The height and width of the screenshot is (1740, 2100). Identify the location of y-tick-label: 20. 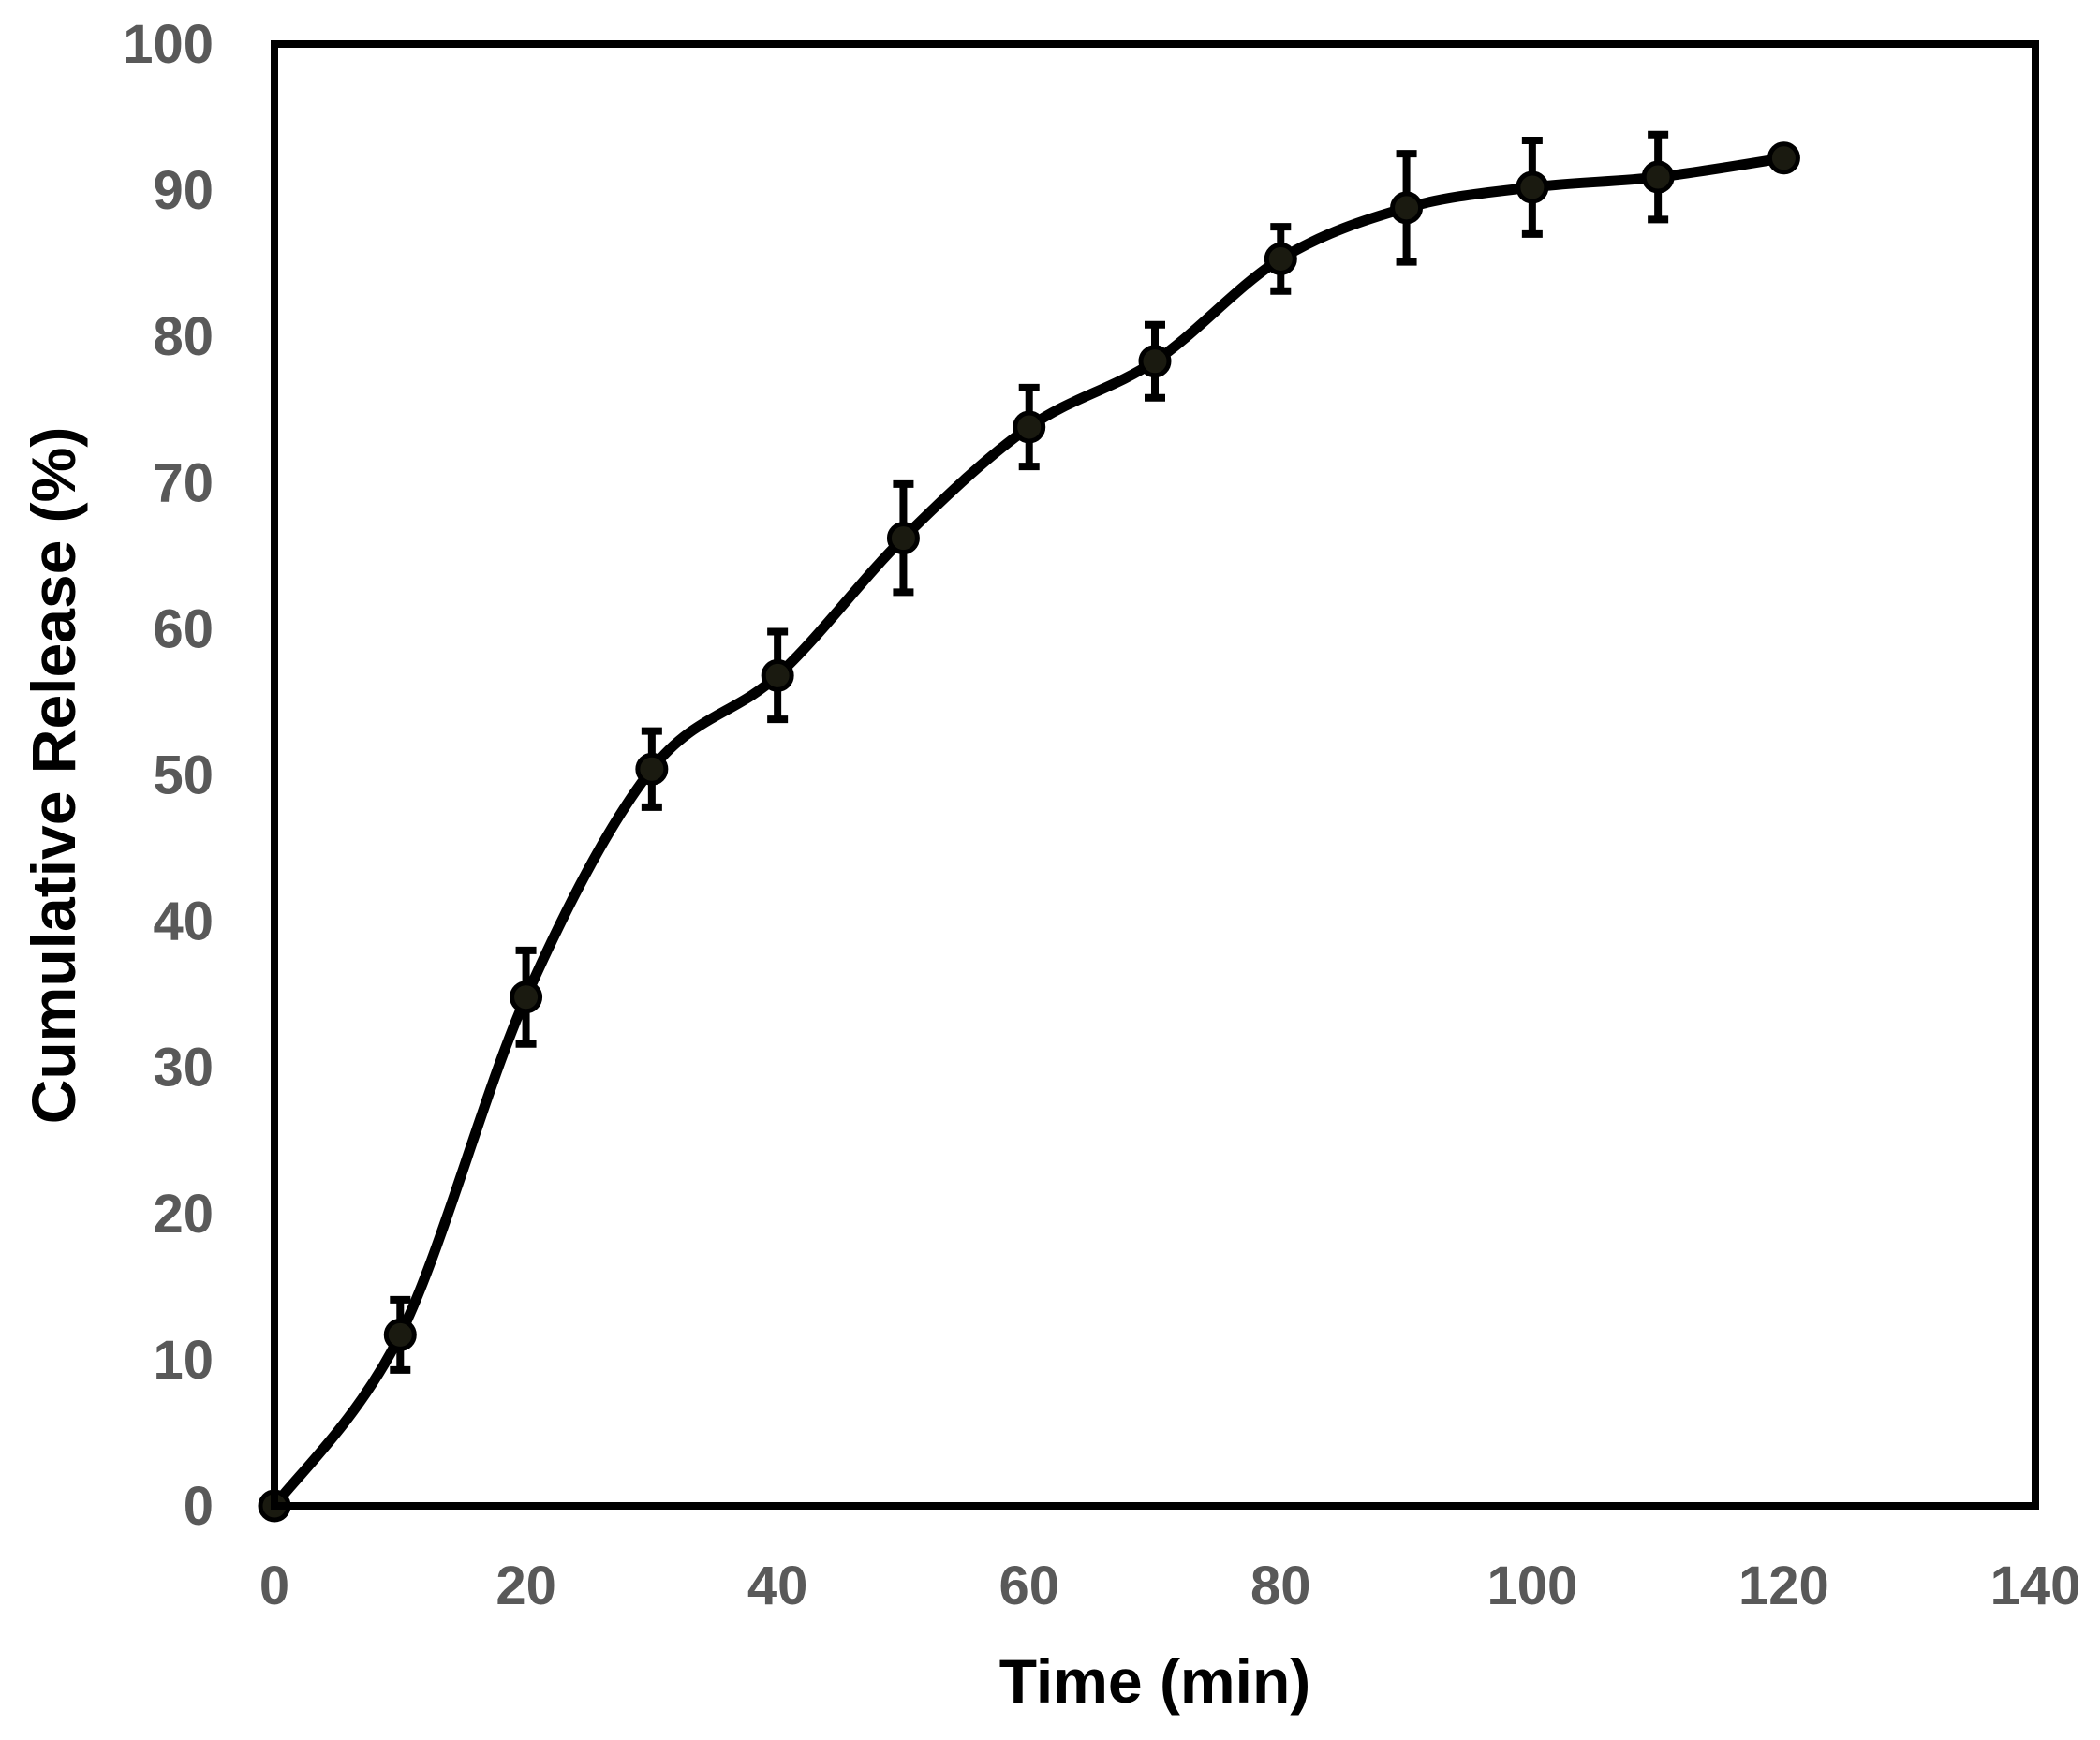
(184, 1214).